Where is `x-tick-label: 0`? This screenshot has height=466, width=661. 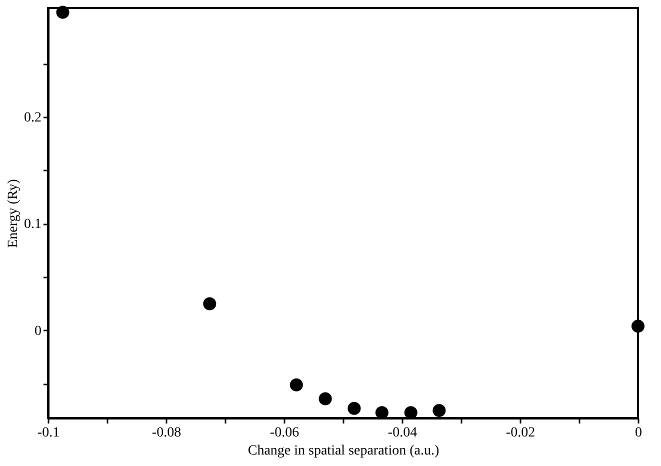 x-tick-label: 0 is located at coordinates (638, 433).